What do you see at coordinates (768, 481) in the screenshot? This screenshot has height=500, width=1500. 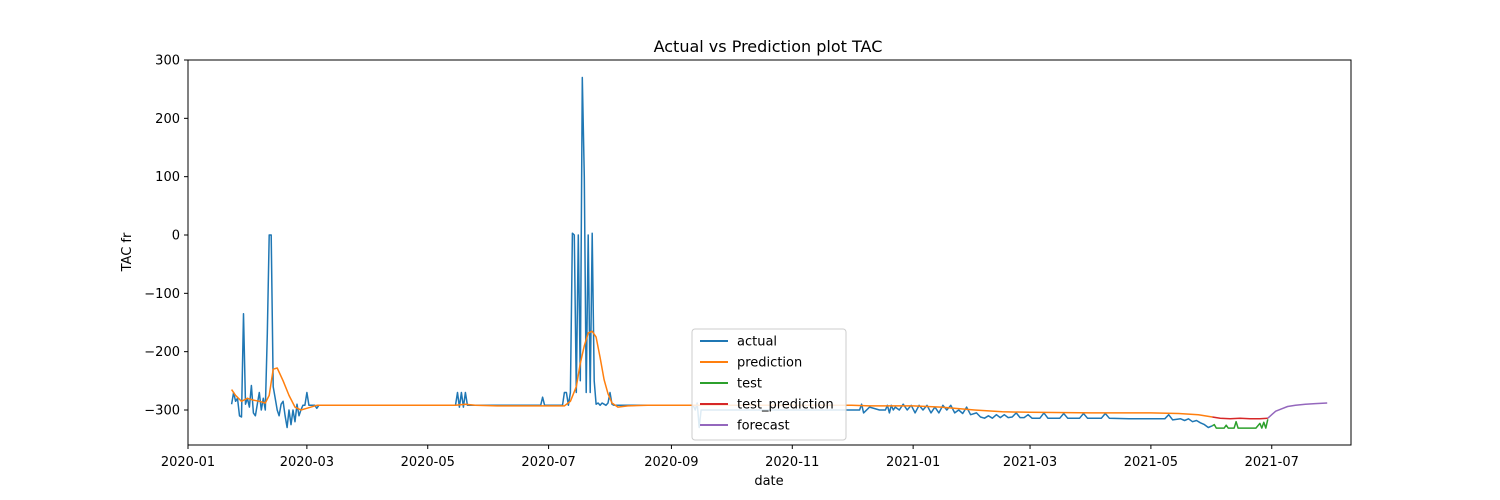 I see `x-axis-label: date` at bounding box center [768, 481].